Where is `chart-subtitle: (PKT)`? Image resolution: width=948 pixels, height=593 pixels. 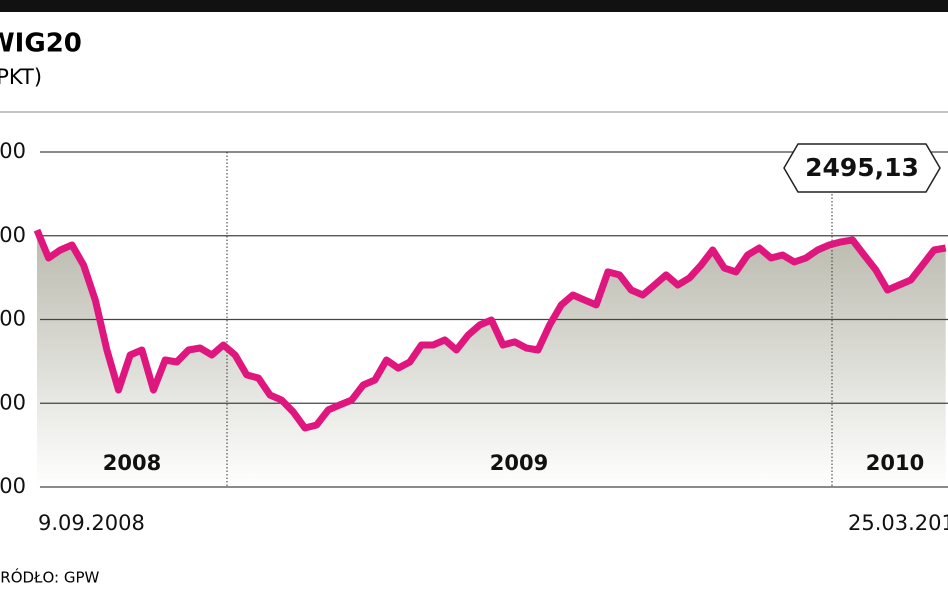 chart-subtitle: (PKT) is located at coordinates (21, 77).